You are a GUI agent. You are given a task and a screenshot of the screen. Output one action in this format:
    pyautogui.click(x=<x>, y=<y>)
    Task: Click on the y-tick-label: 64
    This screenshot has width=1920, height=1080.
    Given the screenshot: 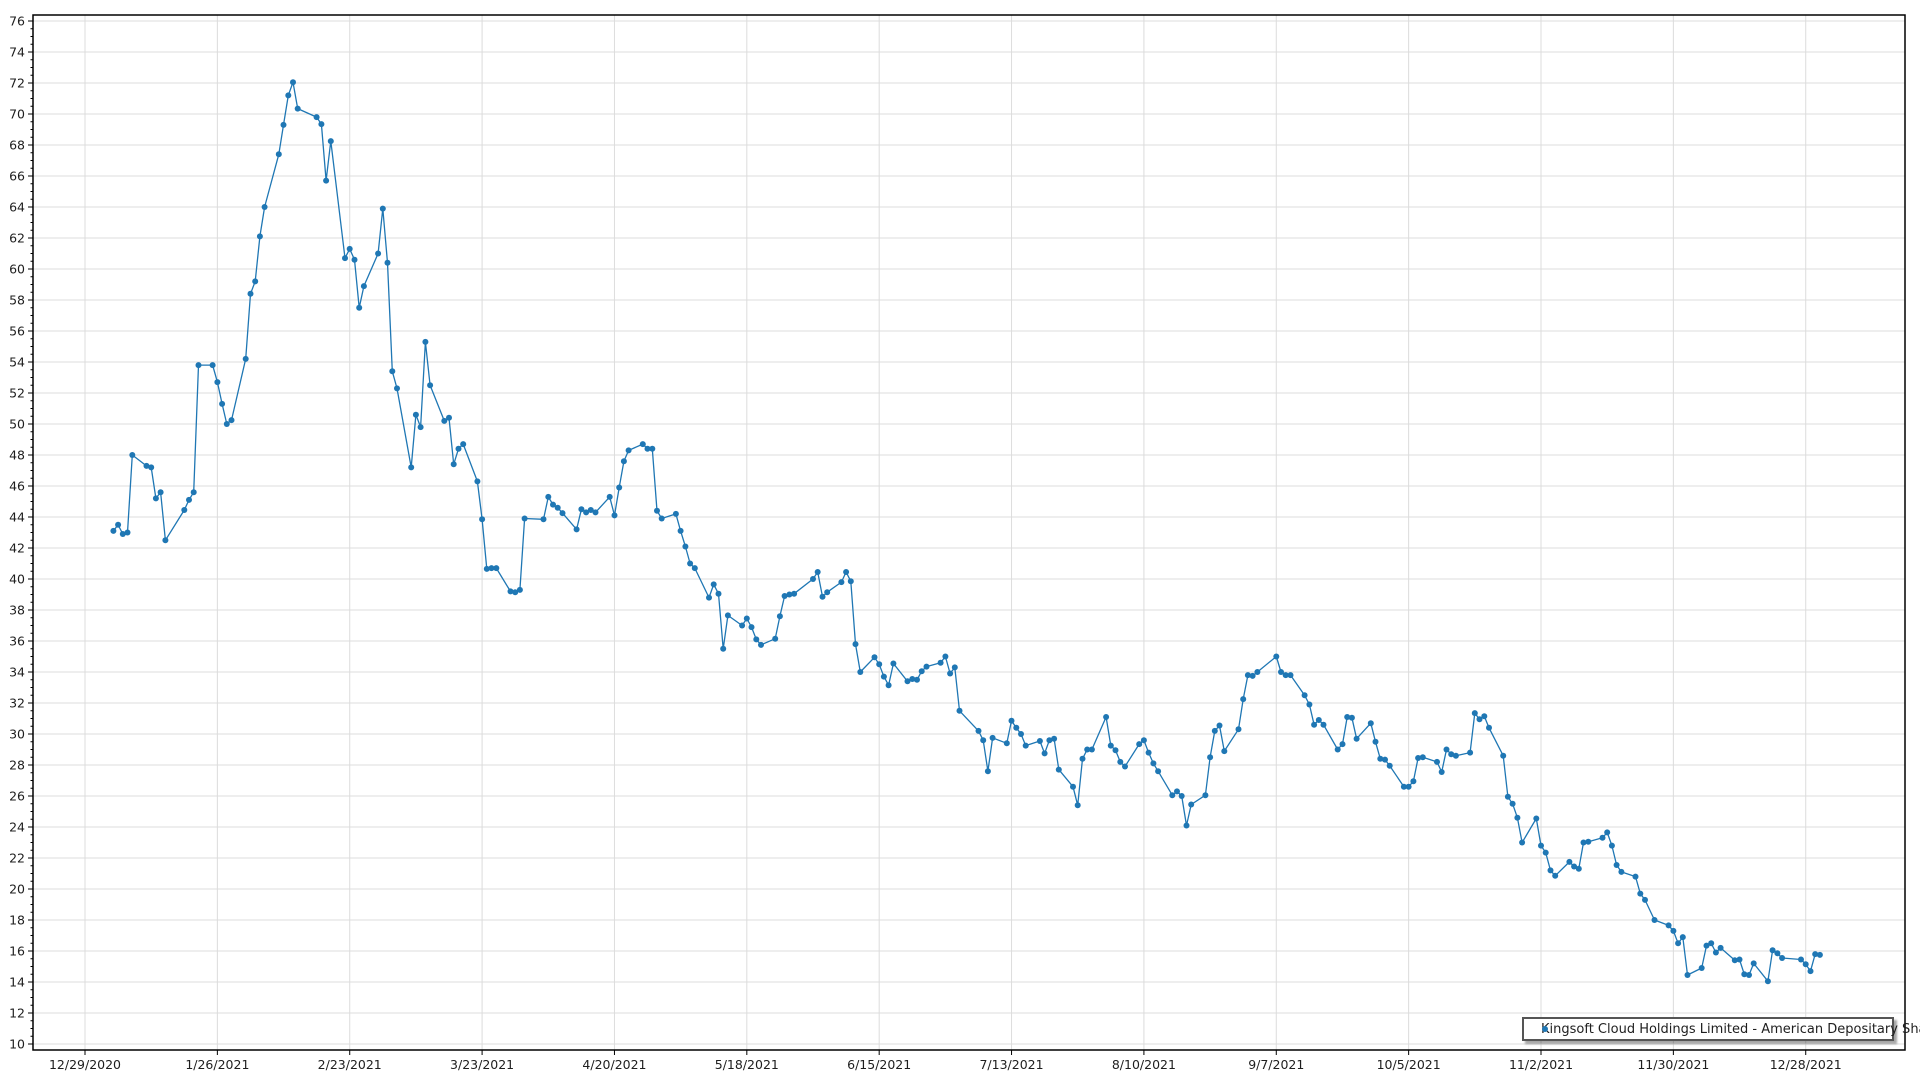 What is the action you would take?
    pyautogui.click(x=17, y=207)
    